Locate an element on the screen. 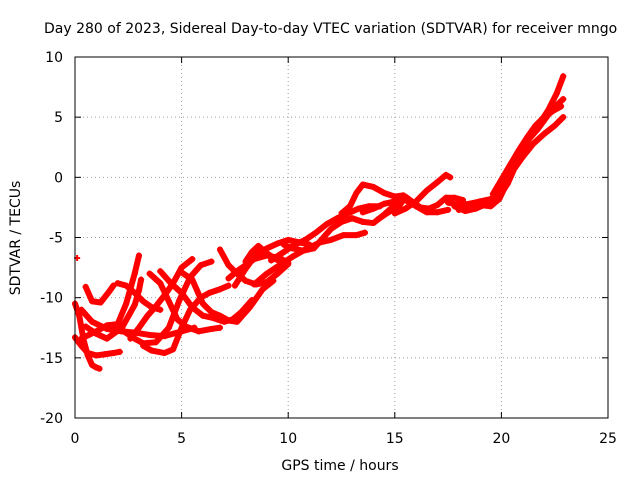  y-tick-label: 0 is located at coordinates (58, 178).